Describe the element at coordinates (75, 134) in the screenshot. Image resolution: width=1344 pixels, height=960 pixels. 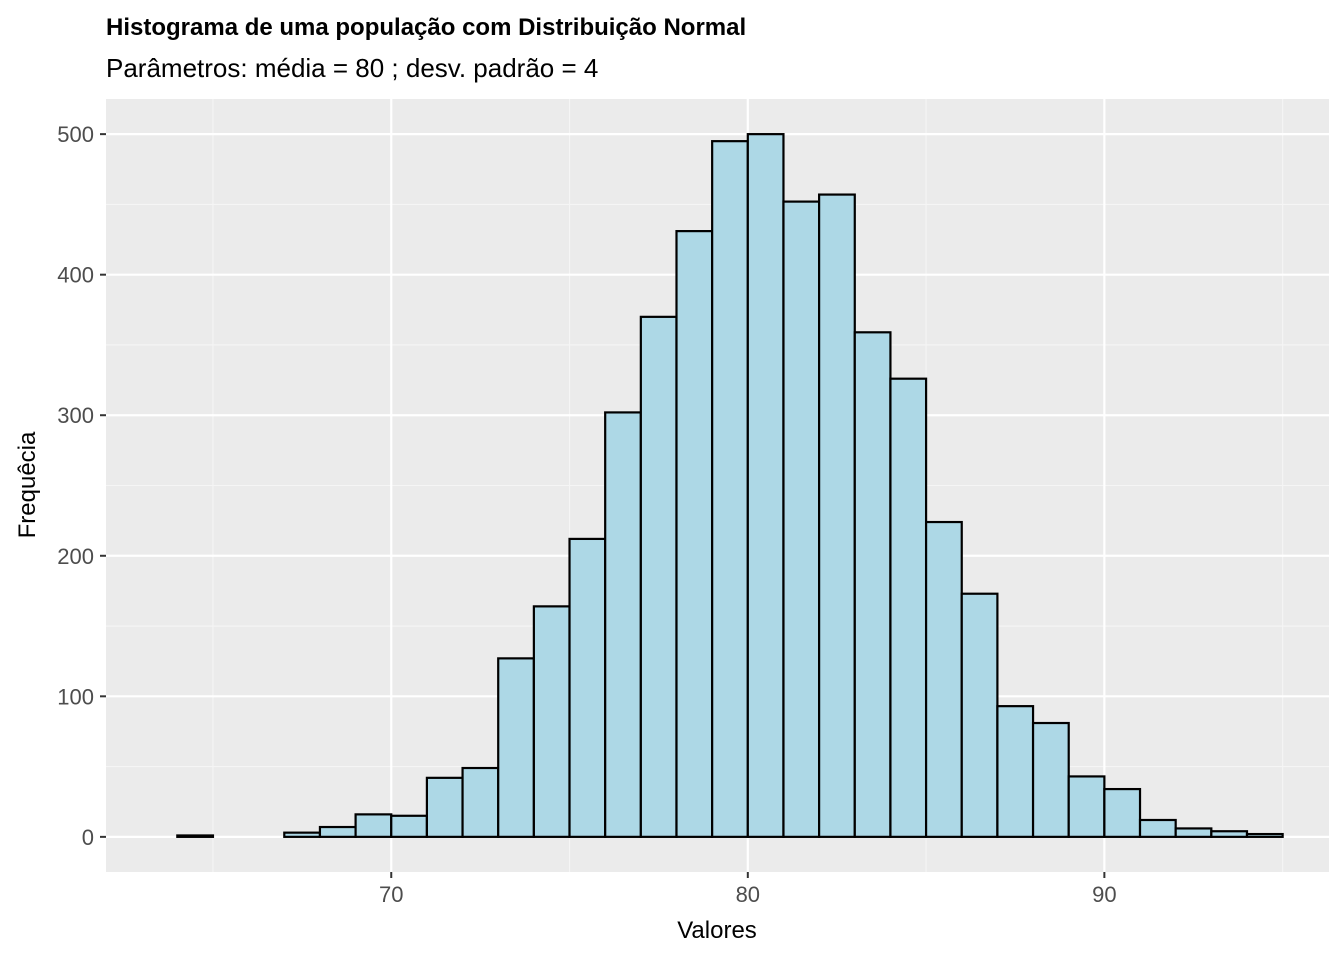
I see `y-tick-label: 500` at that location.